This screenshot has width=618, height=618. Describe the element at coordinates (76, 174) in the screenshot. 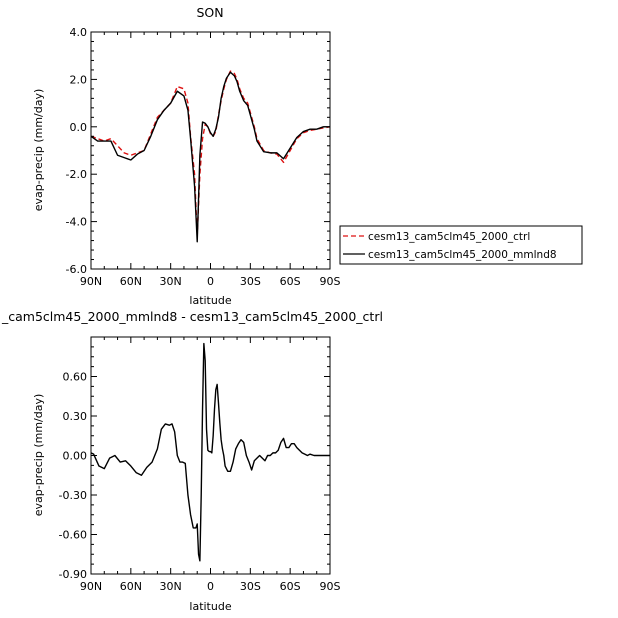

I see `y-tick-label: -2.0` at that location.